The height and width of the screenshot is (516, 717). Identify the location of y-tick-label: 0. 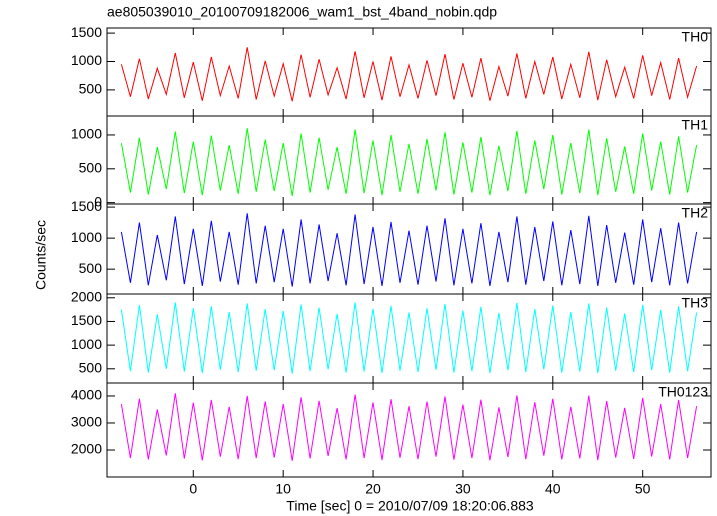
(98, 201).